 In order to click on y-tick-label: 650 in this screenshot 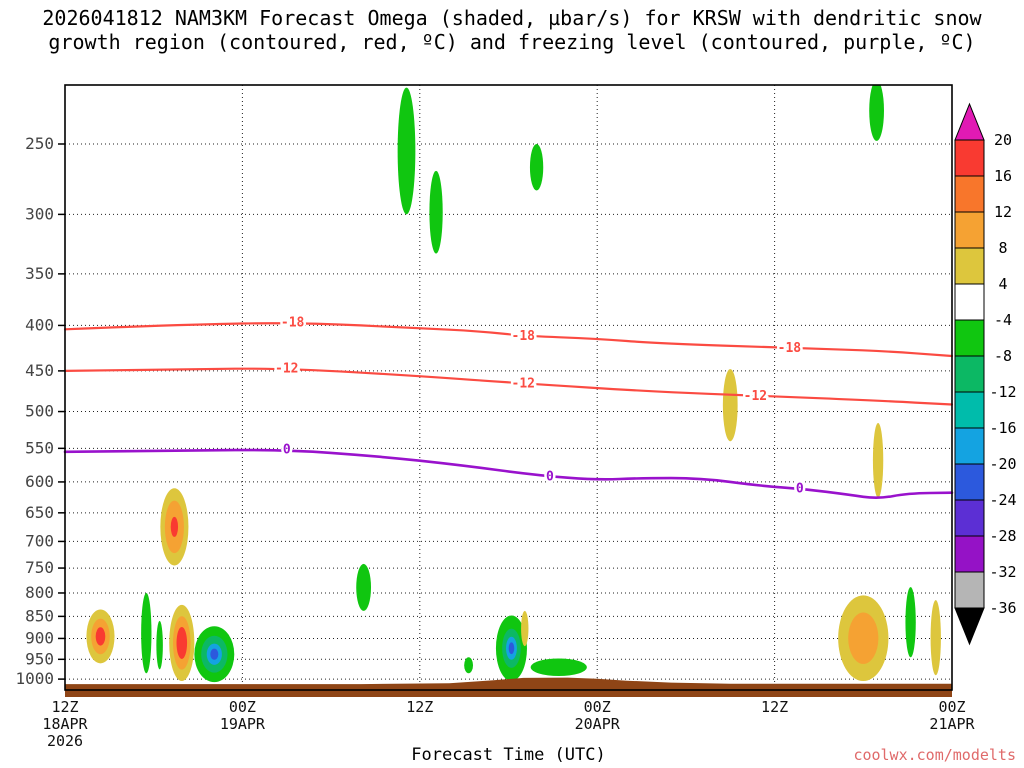, I will do `click(39, 512)`.